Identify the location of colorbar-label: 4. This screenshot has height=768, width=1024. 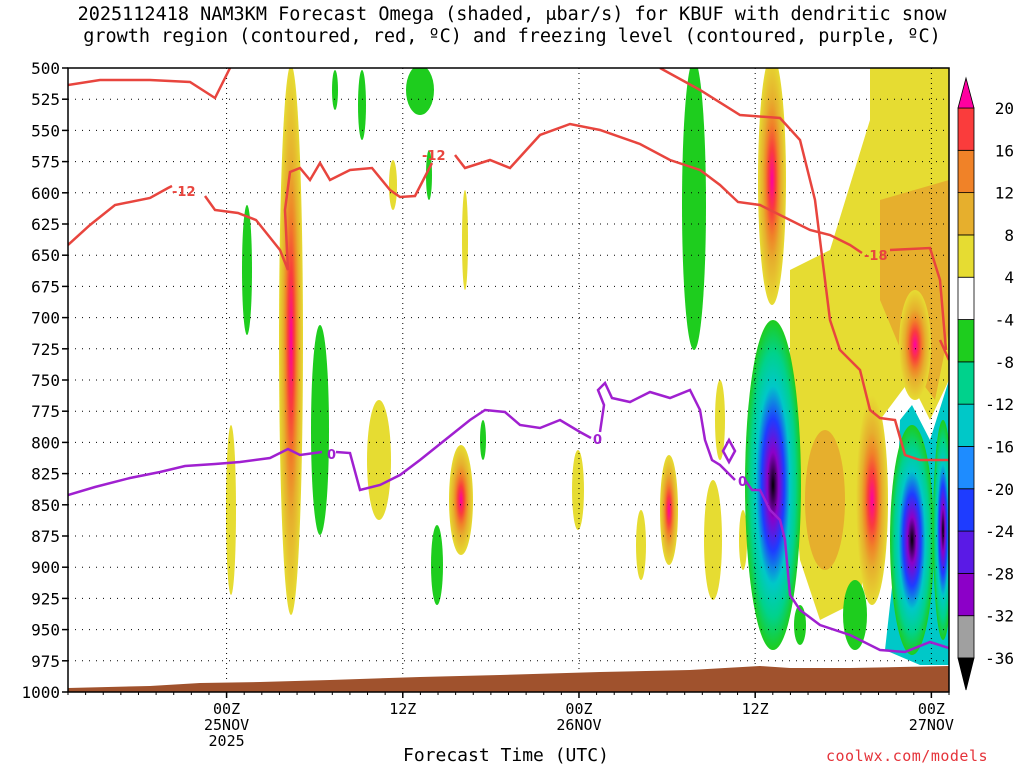
(1009, 277).